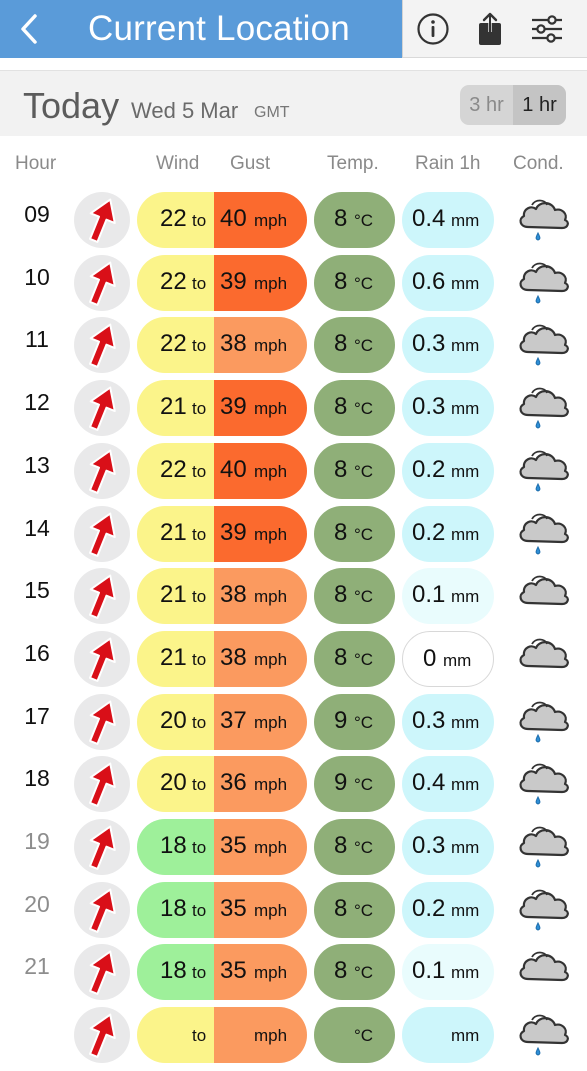 The height and width of the screenshot is (1071, 587). Describe the element at coordinates (538, 163) in the screenshot. I see `column-header-cond: Cond.` at that location.